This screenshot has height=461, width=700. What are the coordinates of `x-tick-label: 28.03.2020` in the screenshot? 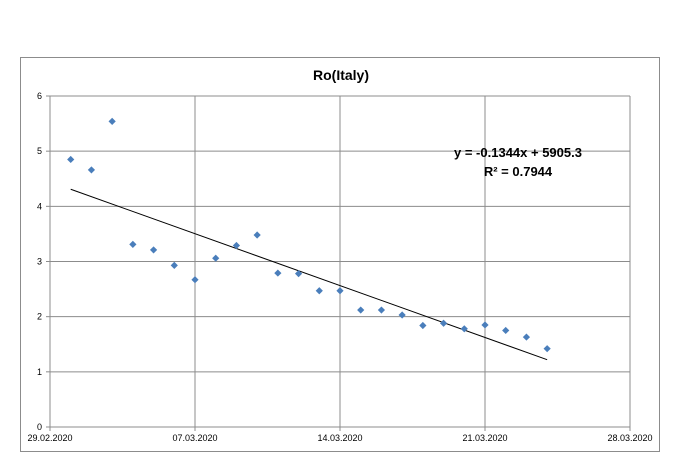 It's located at (629, 438).